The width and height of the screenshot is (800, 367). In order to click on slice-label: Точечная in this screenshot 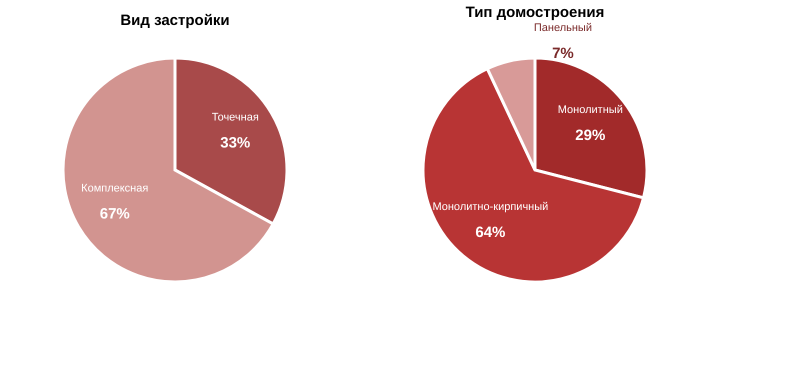, I will do `click(235, 117)`.